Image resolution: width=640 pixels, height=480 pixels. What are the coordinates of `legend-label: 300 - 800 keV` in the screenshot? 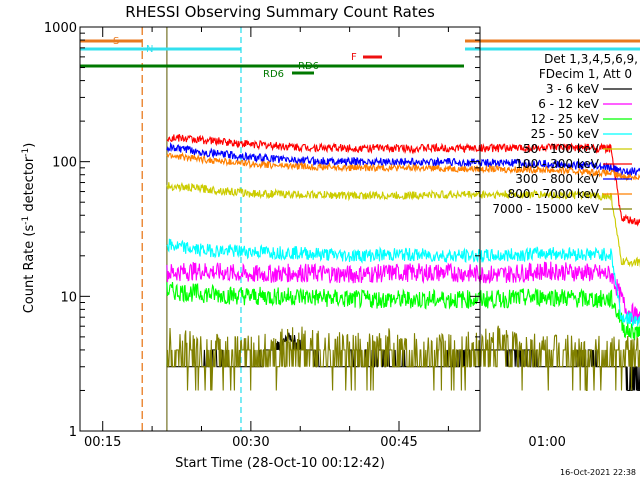 It's located at (557, 179).